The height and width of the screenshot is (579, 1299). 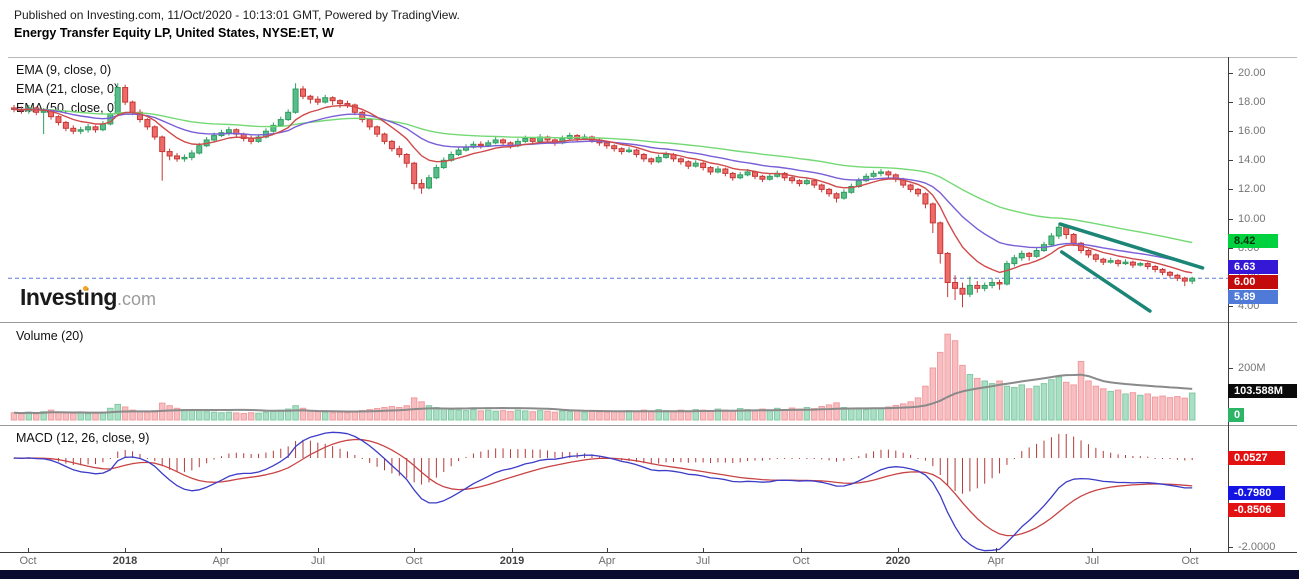 I want to click on macd-label-chip: 0.0527, so click(x=1256, y=458).